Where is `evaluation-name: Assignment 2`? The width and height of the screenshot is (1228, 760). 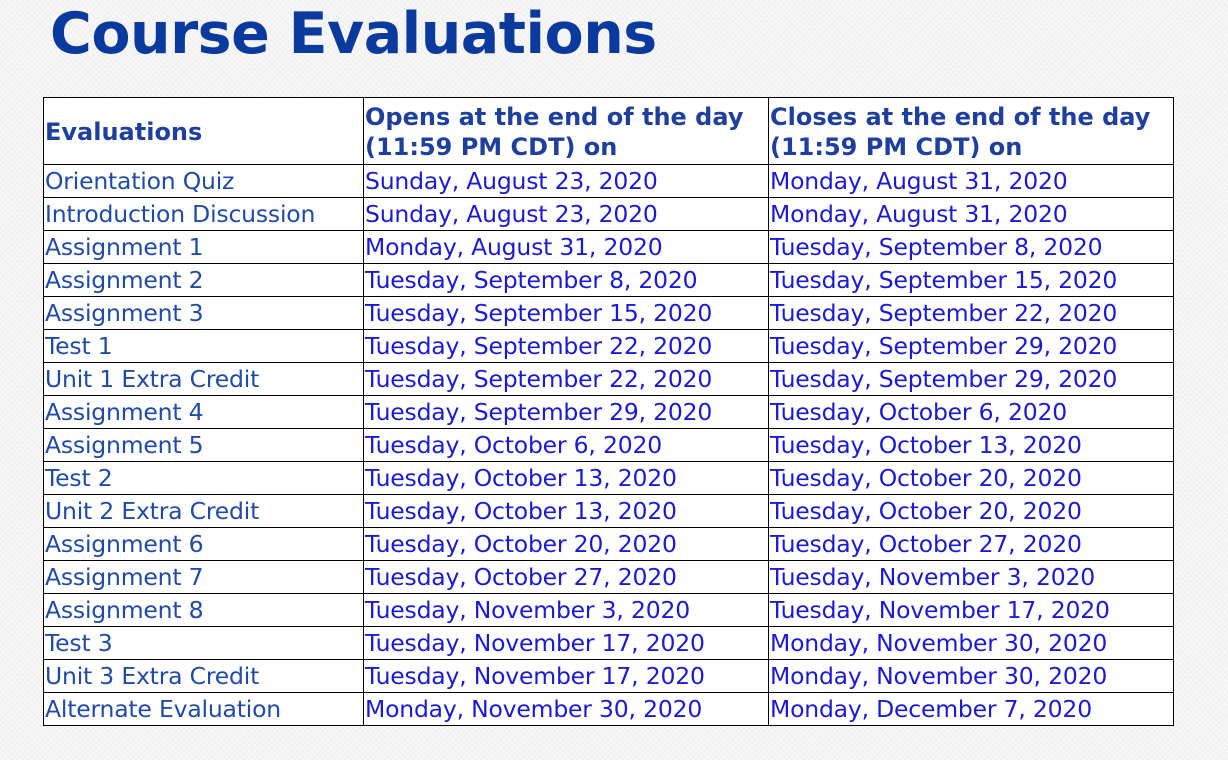
evaluation-name: Assignment 2 is located at coordinates (203, 280).